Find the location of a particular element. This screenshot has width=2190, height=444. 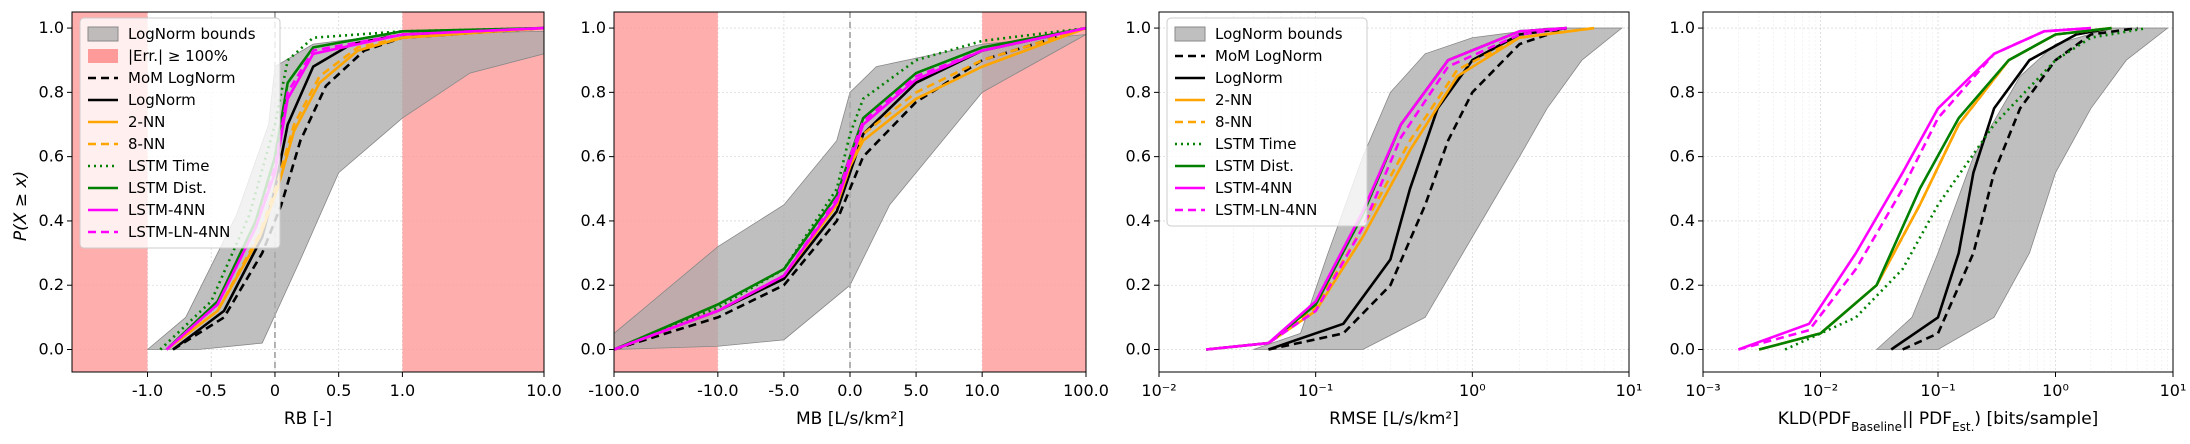

legend-label: |Err.| ≥ 100% is located at coordinates (178, 56).